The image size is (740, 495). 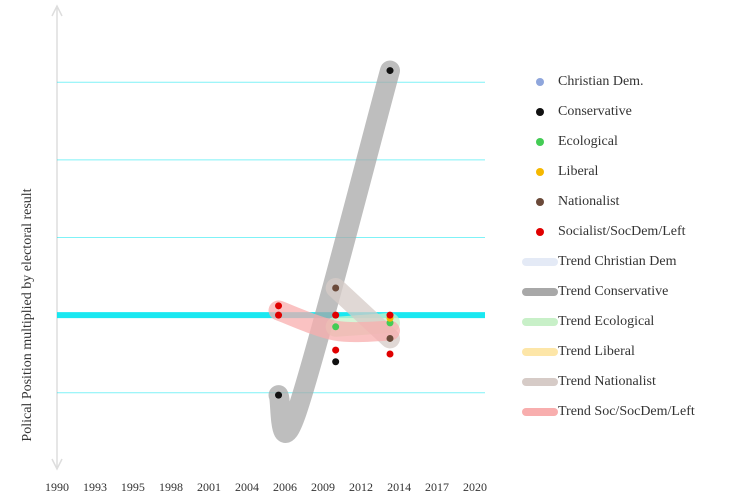 I want to click on x-tick-label: 1990, so click(x=57, y=487).